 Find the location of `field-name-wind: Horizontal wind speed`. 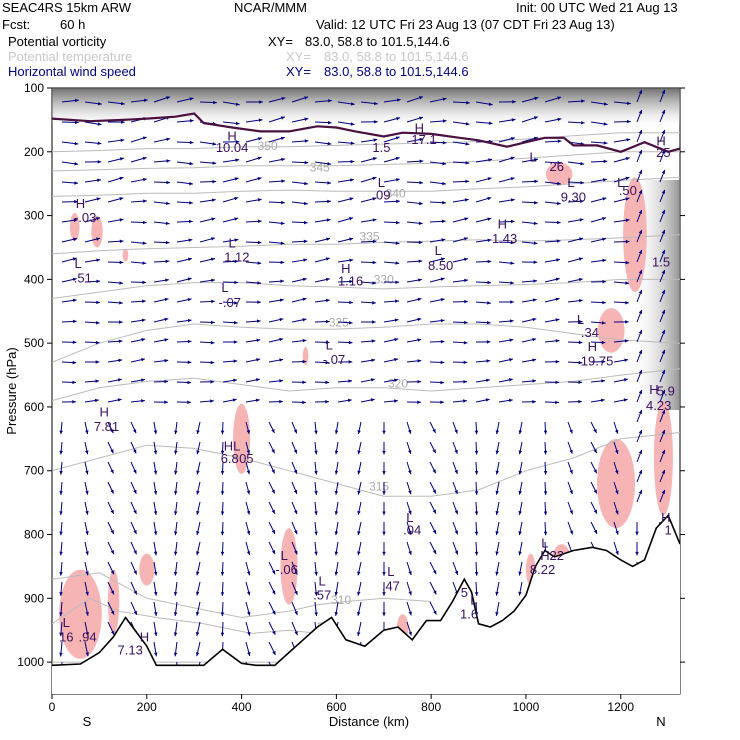

field-name-wind: Horizontal wind speed is located at coordinates (72, 71).